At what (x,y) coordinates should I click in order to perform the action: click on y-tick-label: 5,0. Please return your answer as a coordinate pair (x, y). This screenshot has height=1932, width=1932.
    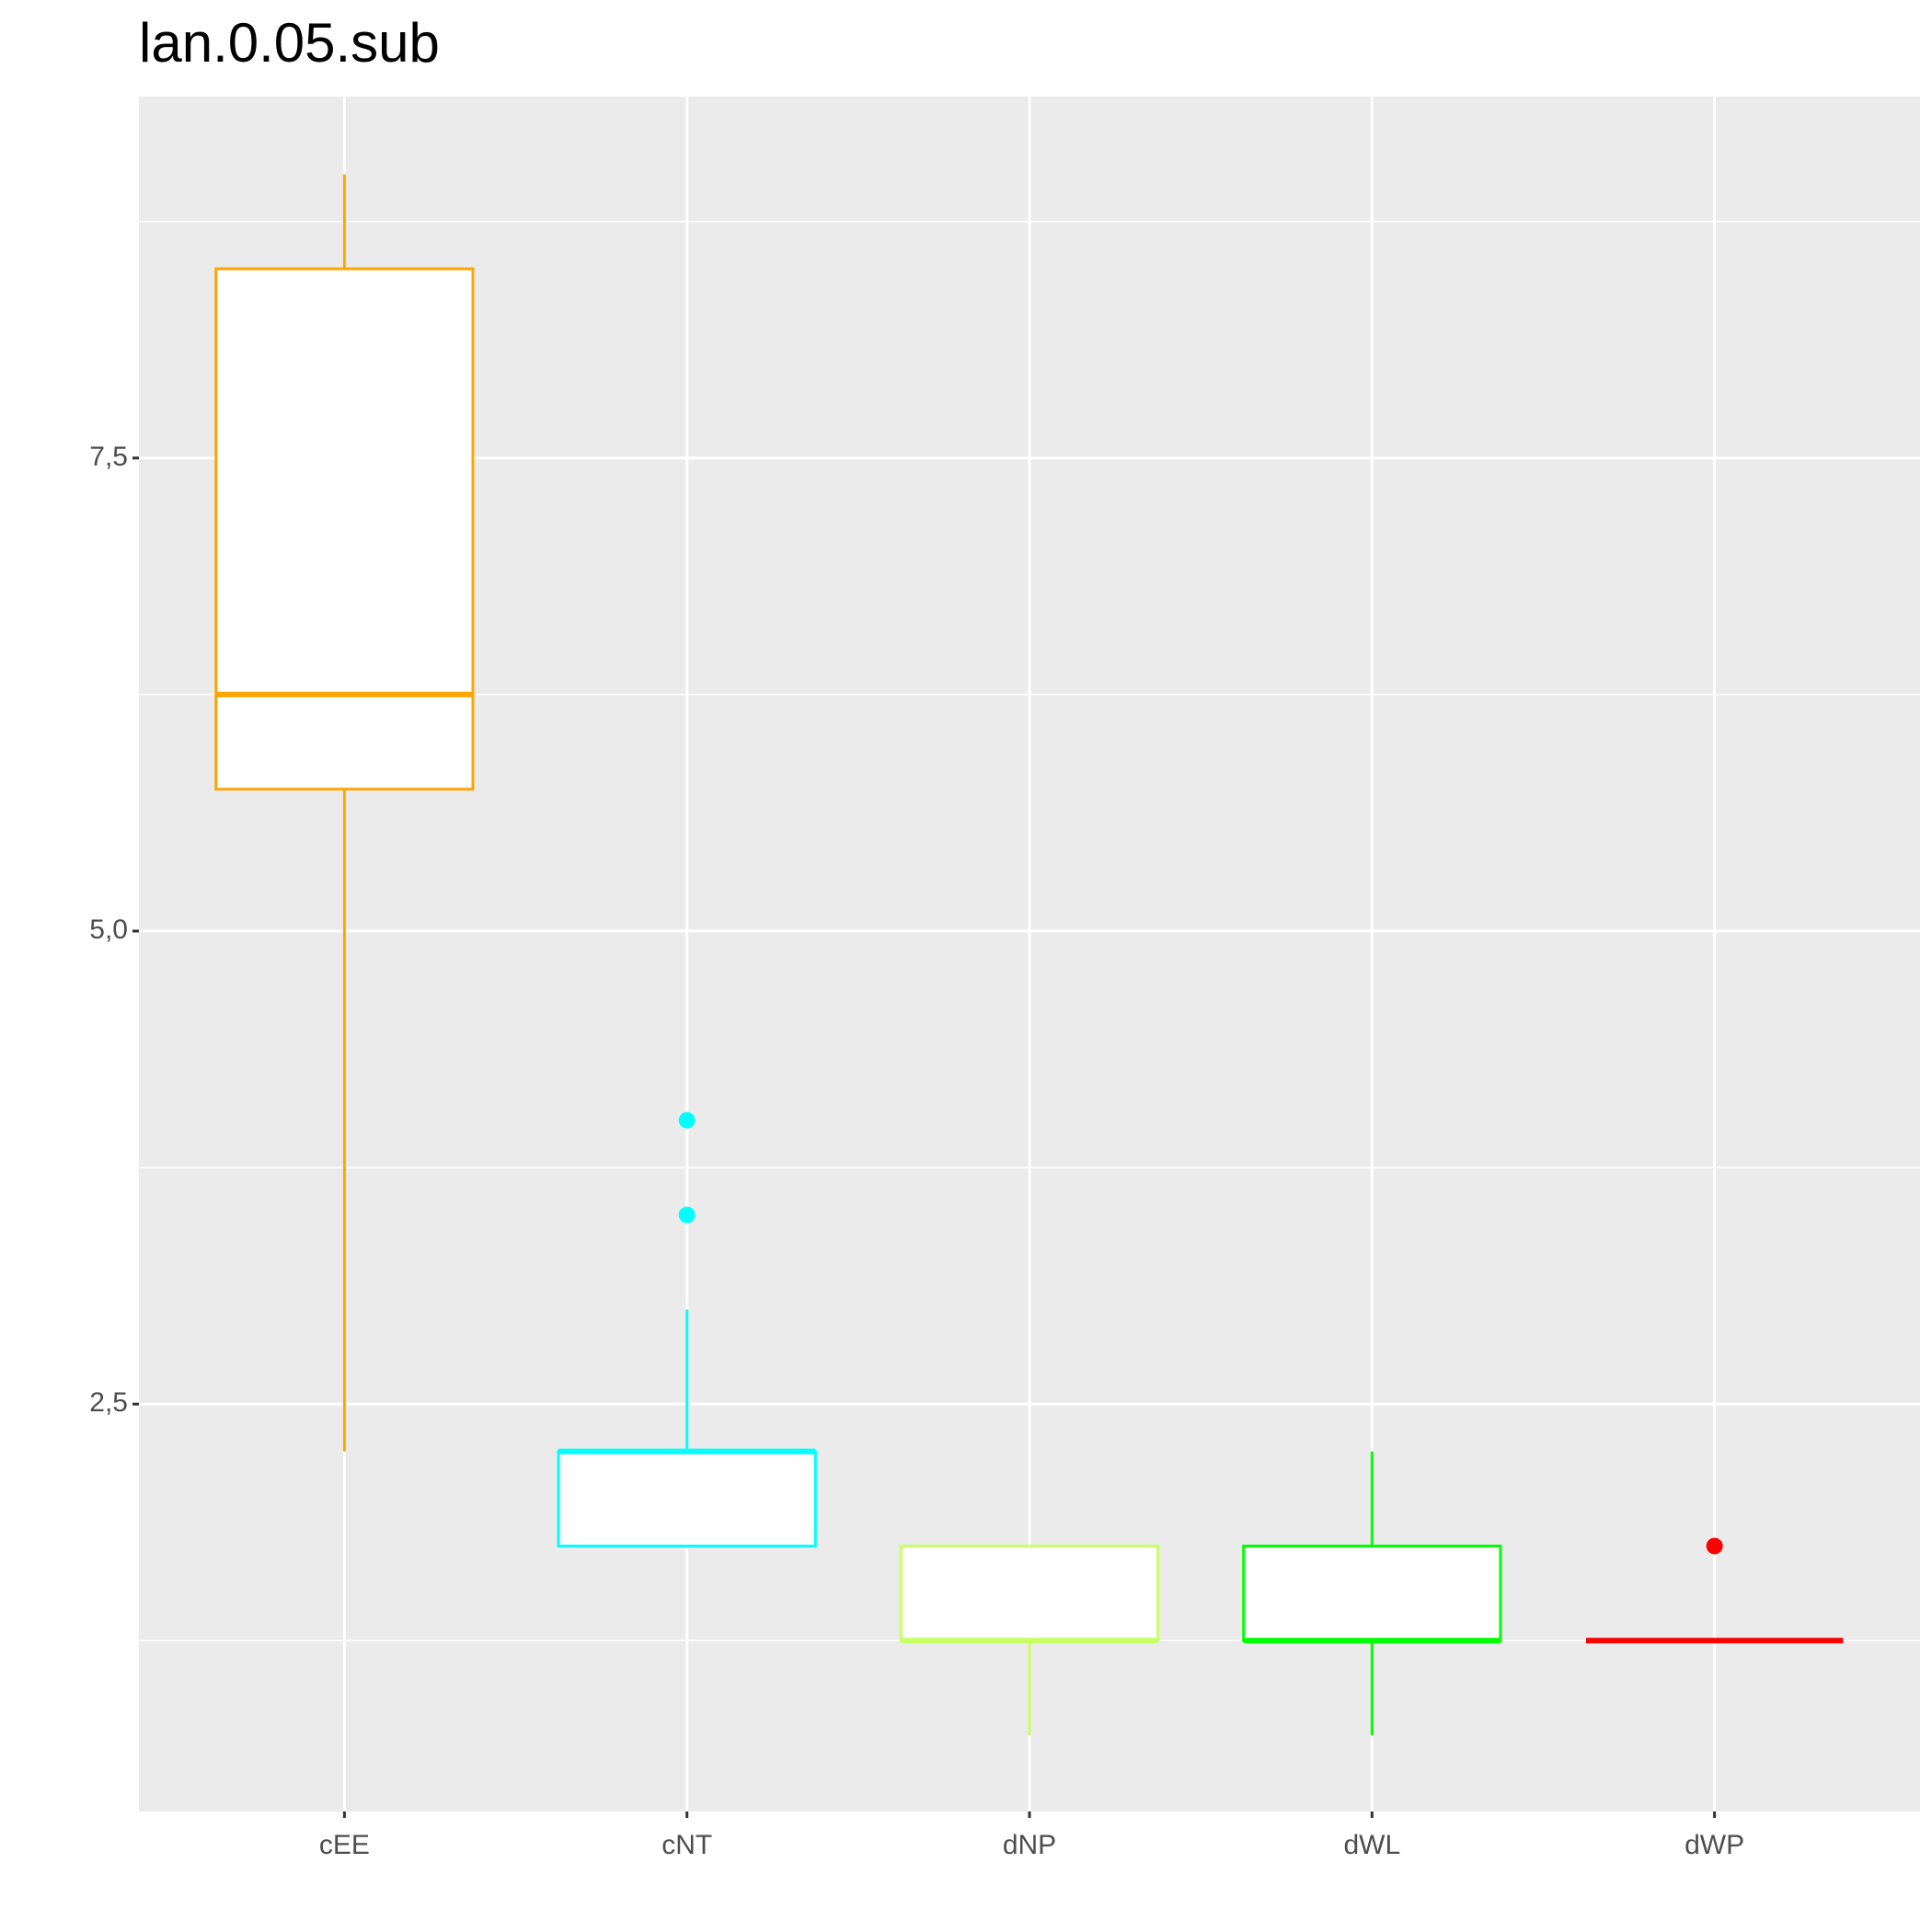
    Looking at the image, I should click on (108, 929).